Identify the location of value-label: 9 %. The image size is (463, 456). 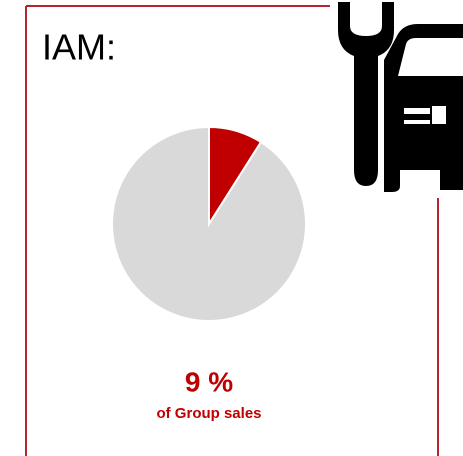
(209, 381).